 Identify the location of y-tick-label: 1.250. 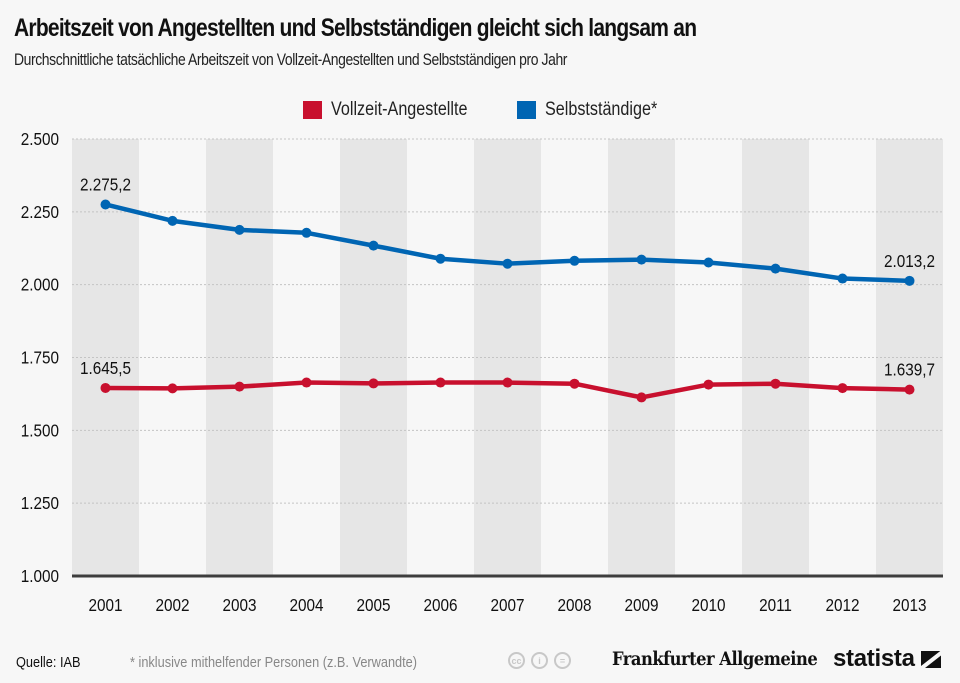
(40, 503).